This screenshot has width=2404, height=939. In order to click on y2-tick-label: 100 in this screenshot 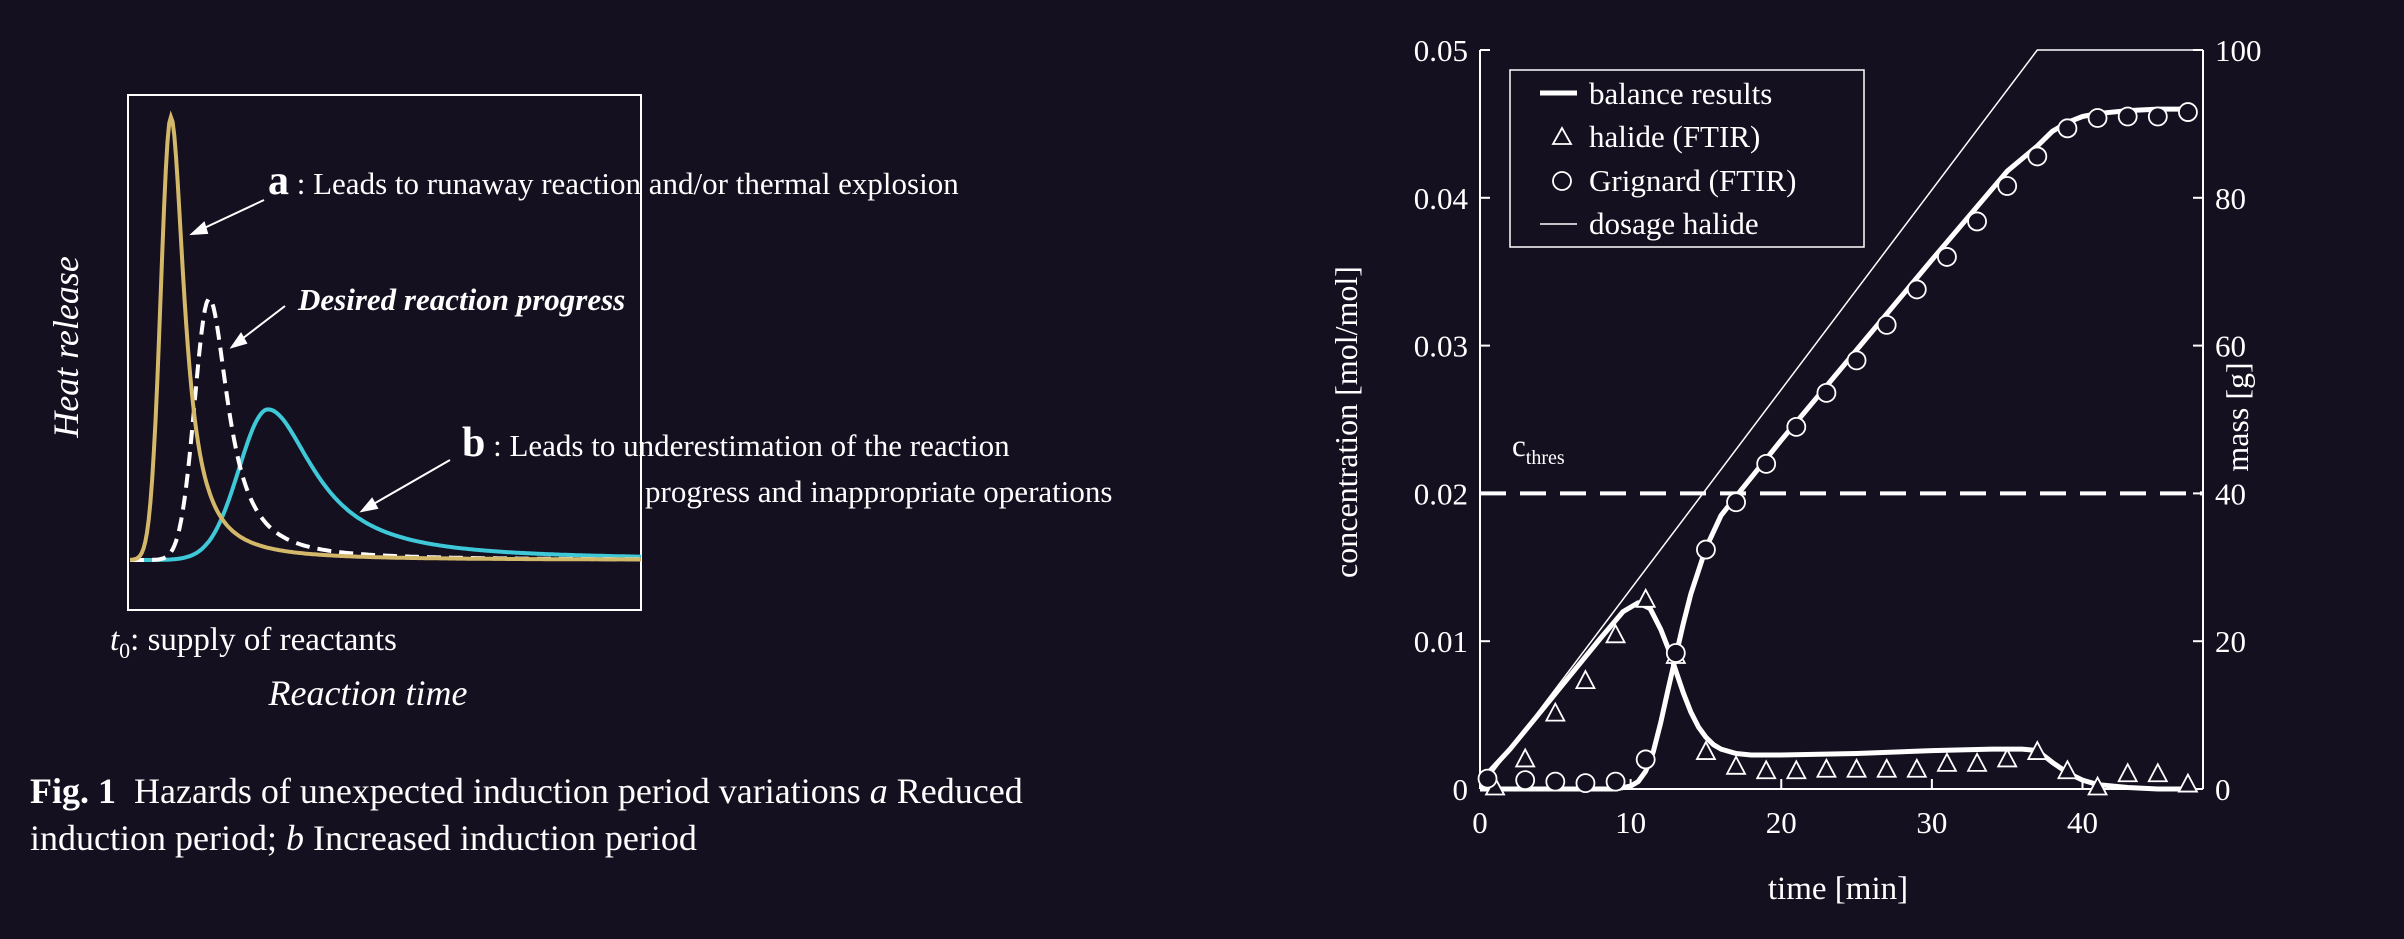, I will do `click(2238, 50)`.